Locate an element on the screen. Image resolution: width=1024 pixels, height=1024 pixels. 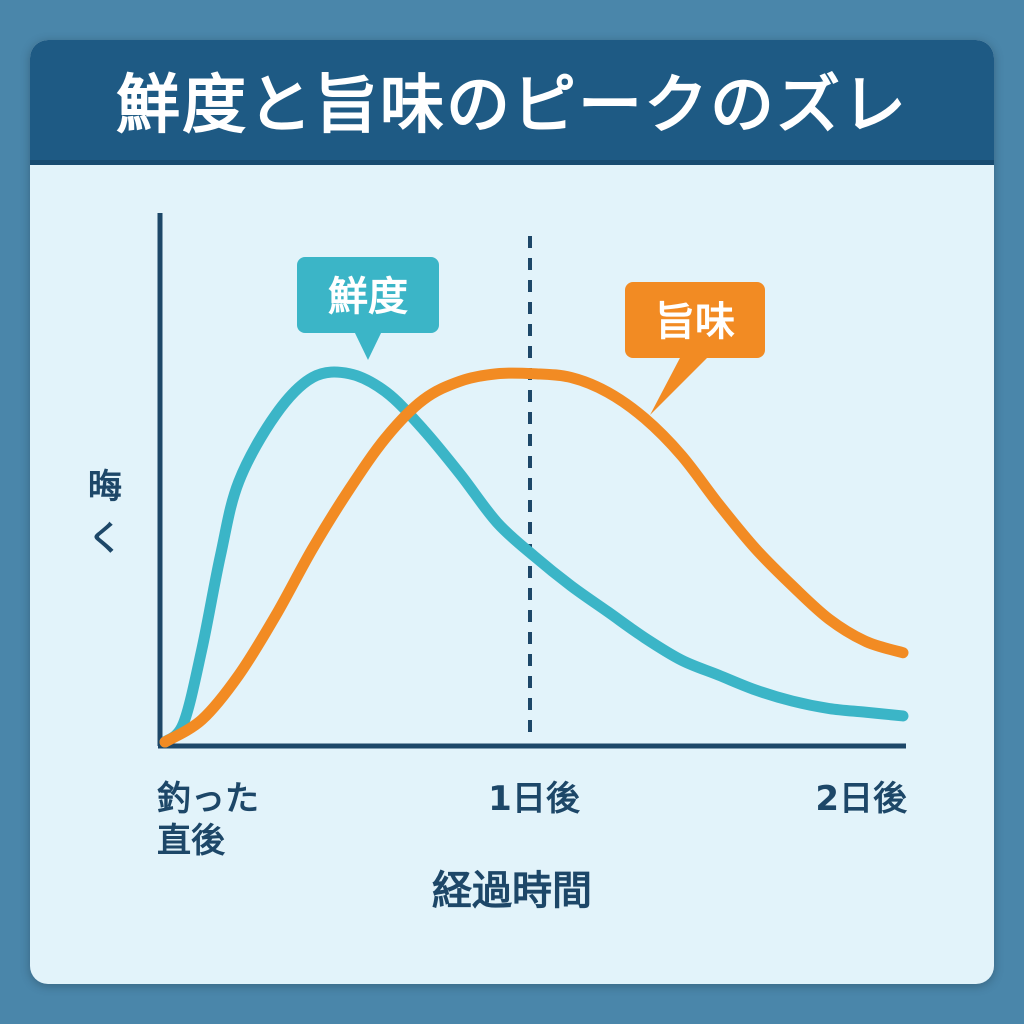
callout-label: 鮮度 is located at coordinates (368, 297).